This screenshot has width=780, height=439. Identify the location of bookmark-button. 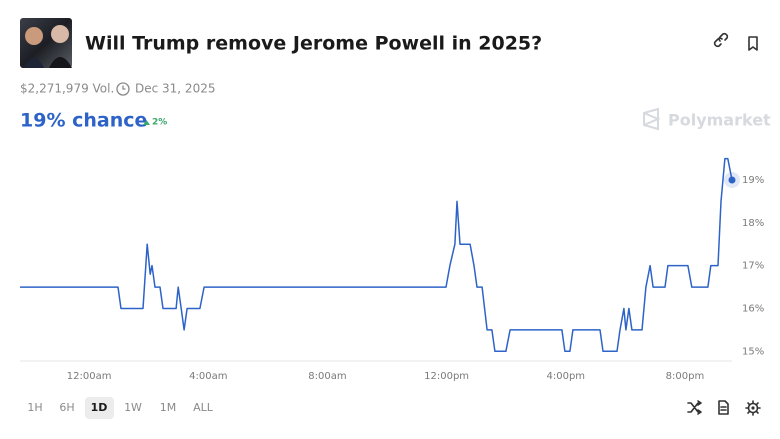
(753, 43).